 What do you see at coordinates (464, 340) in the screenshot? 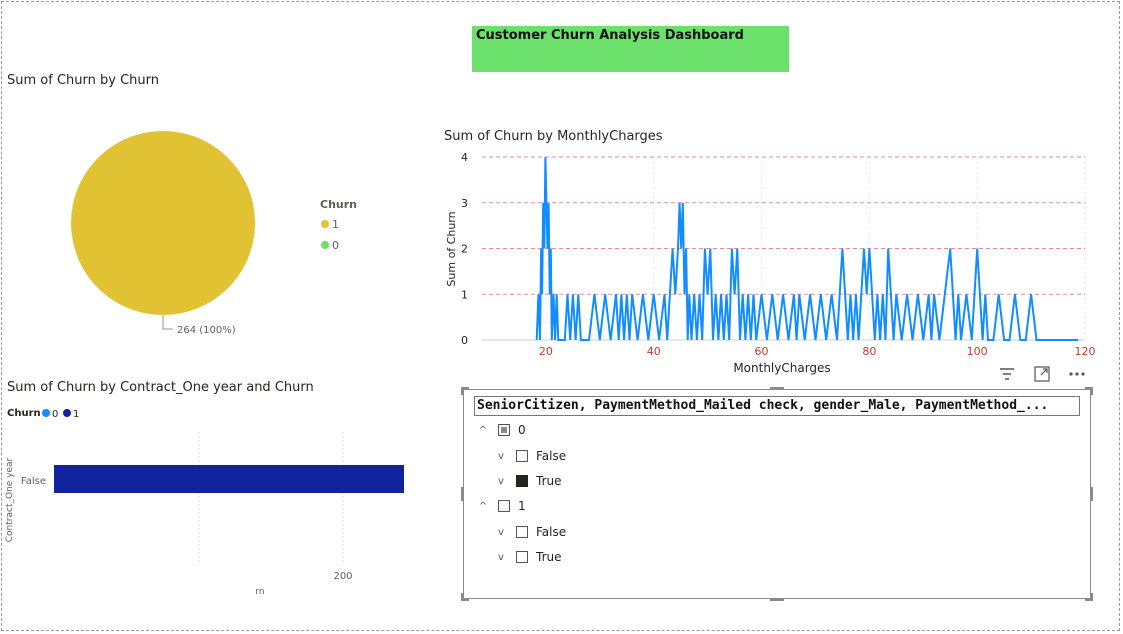
I see `y-tick-label-0: 0` at bounding box center [464, 340].